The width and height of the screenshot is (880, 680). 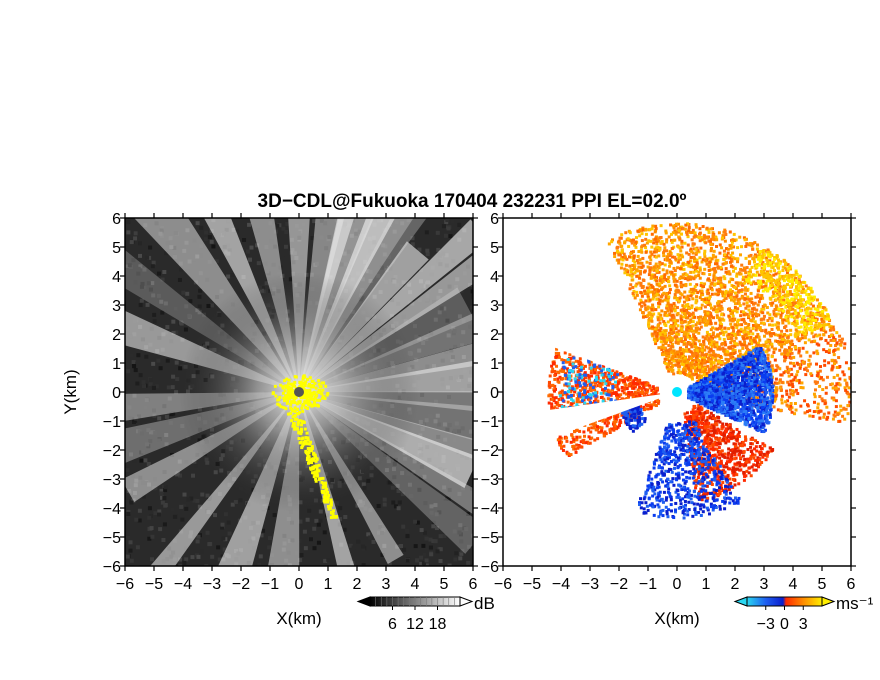 I want to click on x-tick-label: 1, so click(x=328, y=584).